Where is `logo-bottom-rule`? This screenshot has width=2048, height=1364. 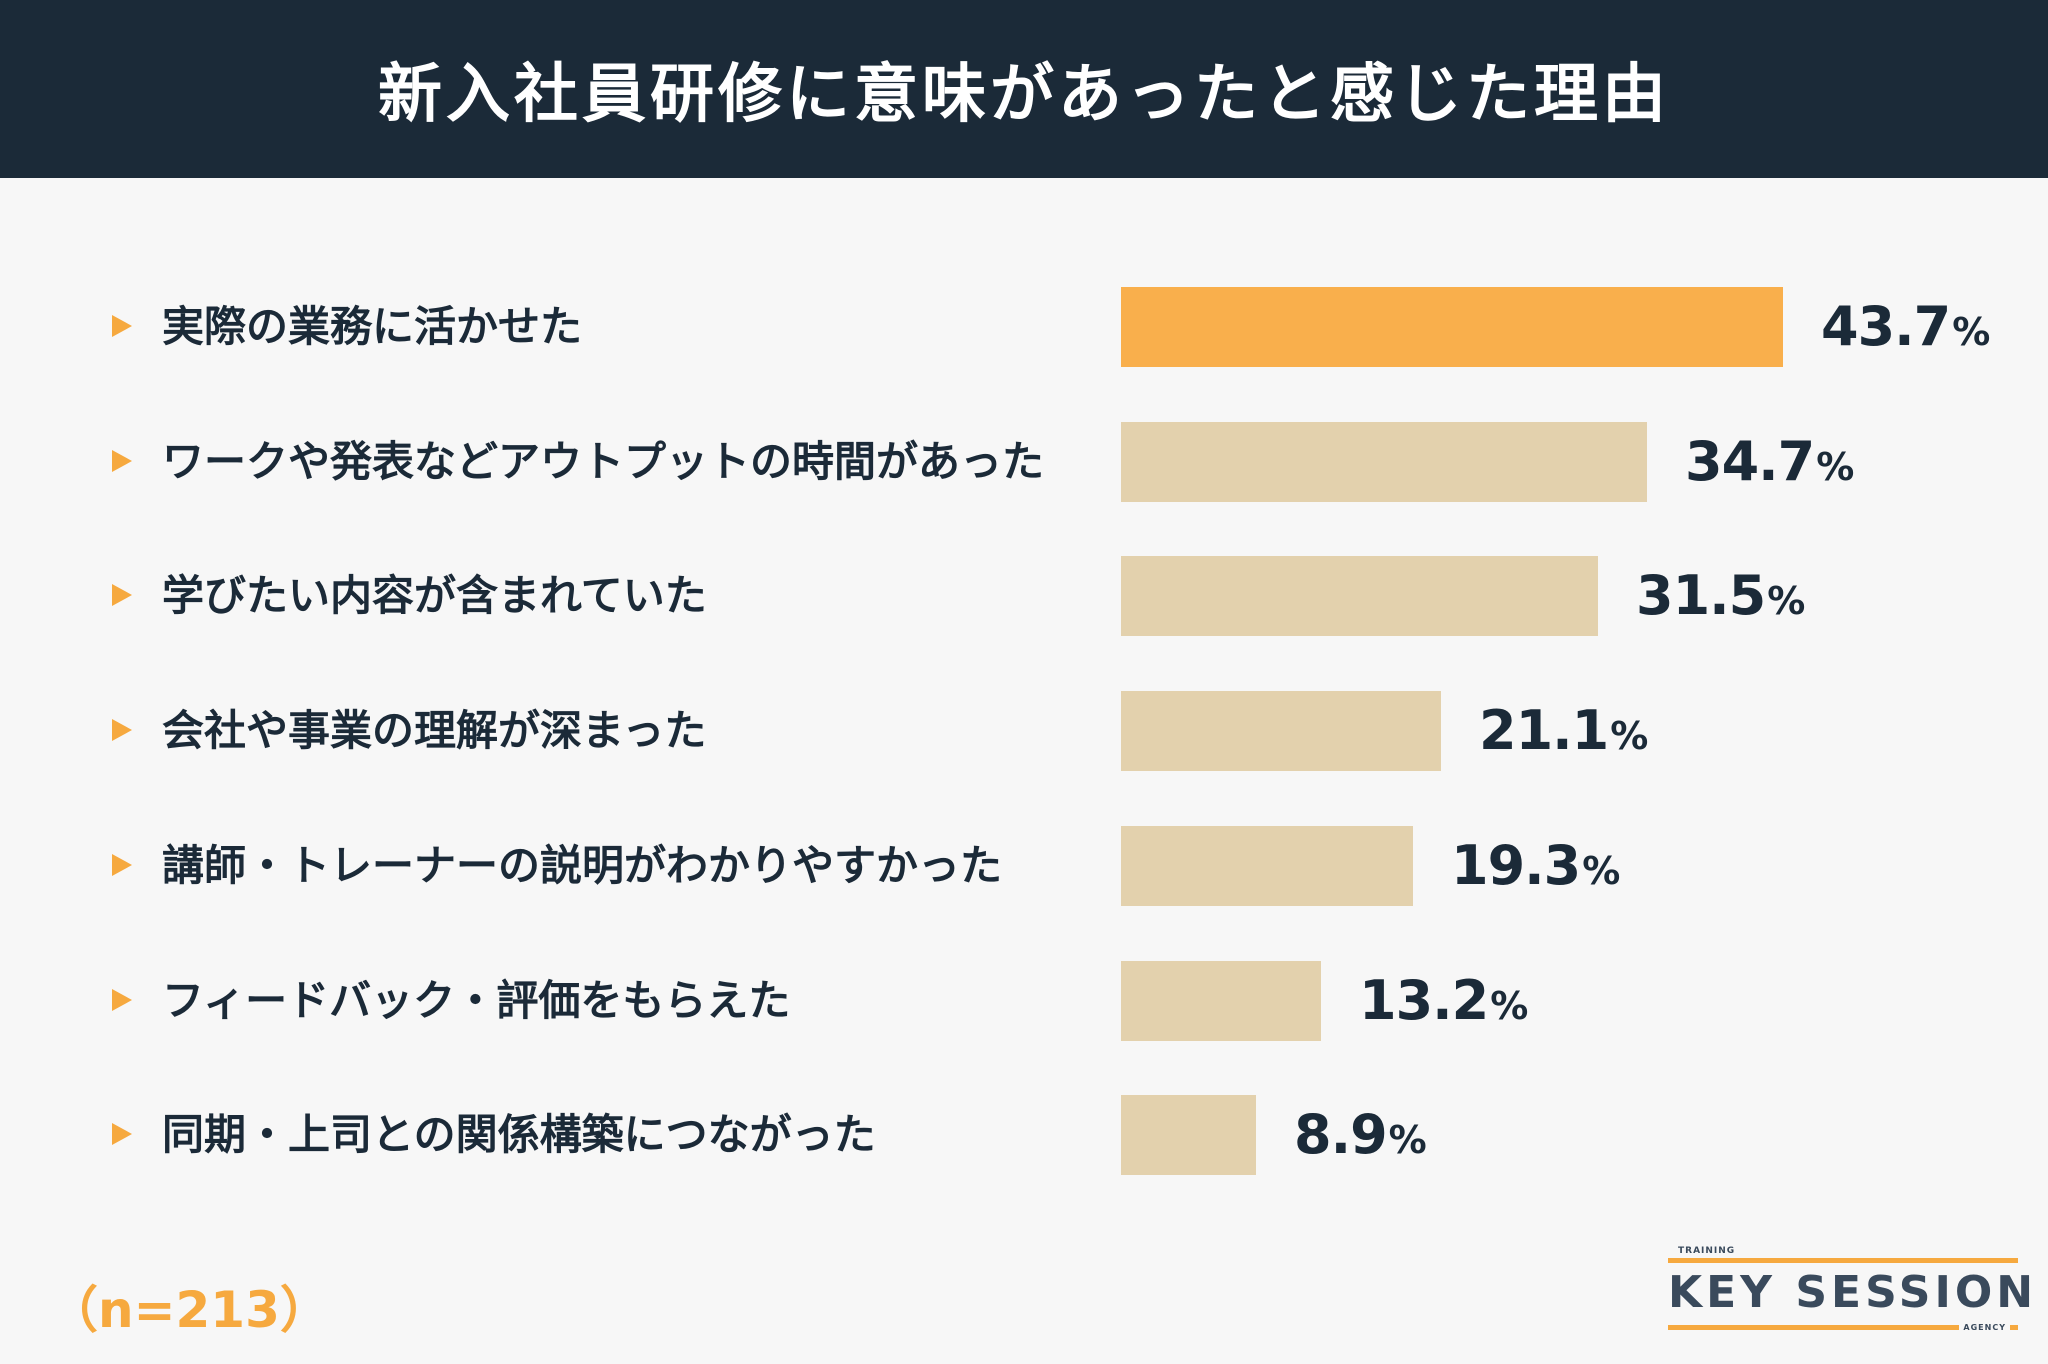
logo-bottom-rule is located at coordinates (1843, 1327).